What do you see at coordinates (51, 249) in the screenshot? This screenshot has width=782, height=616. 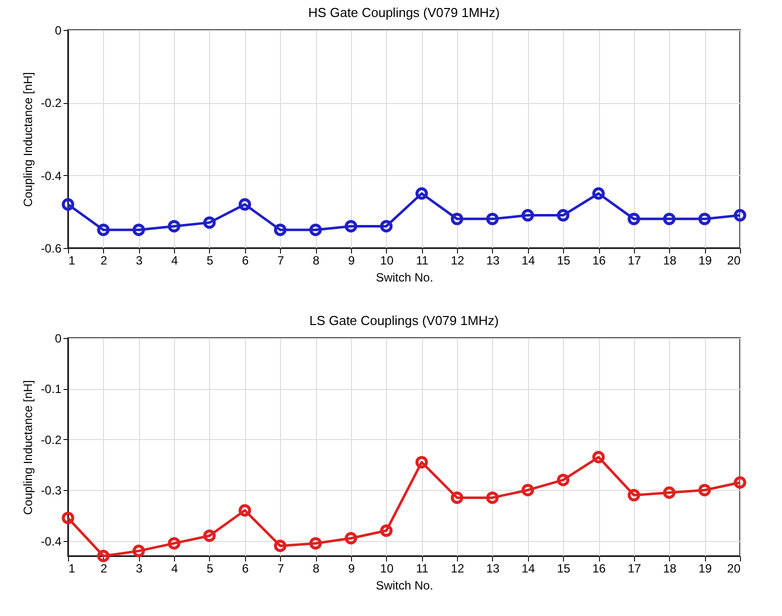 I see `y-tick-label: -0.6` at bounding box center [51, 249].